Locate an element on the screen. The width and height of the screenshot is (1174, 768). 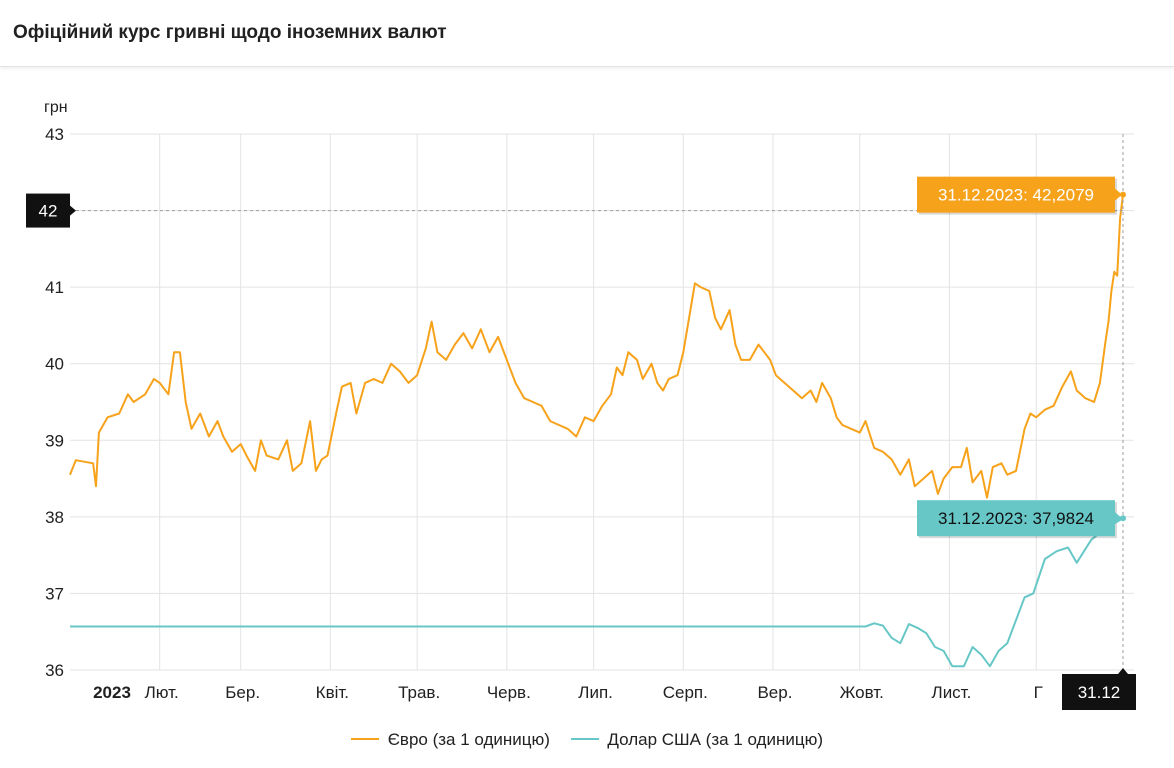
y-tick-label: 39 is located at coordinates (54, 440).